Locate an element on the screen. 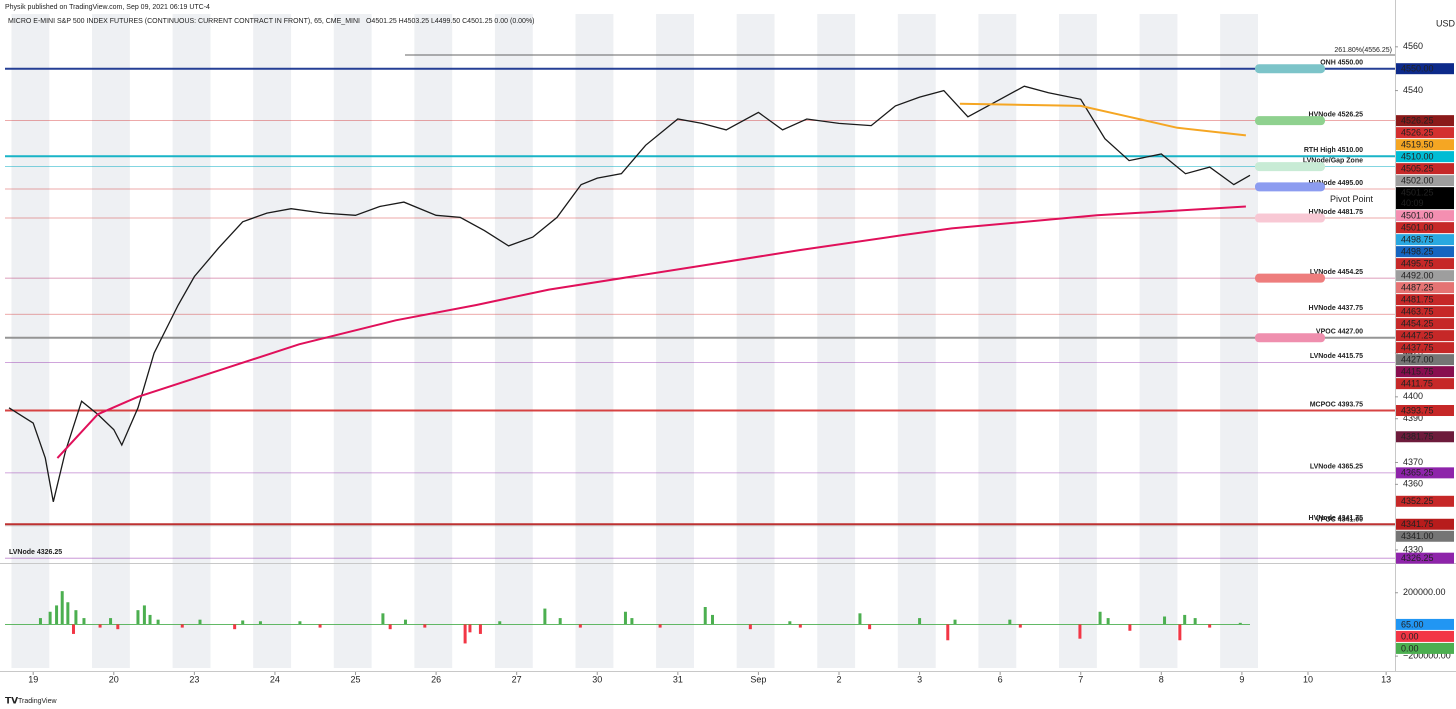 This screenshot has height=709, width=1456. price-tag-label: 4393.75 is located at coordinates (1417, 410).